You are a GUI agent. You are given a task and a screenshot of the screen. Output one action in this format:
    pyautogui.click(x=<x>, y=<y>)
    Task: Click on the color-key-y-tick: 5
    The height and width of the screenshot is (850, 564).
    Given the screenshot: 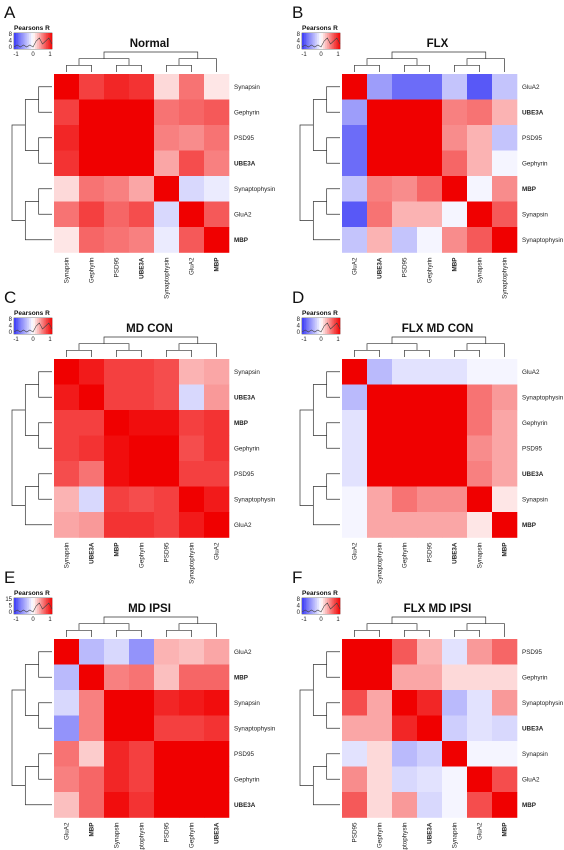 What is the action you would take?
    pyautogui.click(x=11, y=607)
    